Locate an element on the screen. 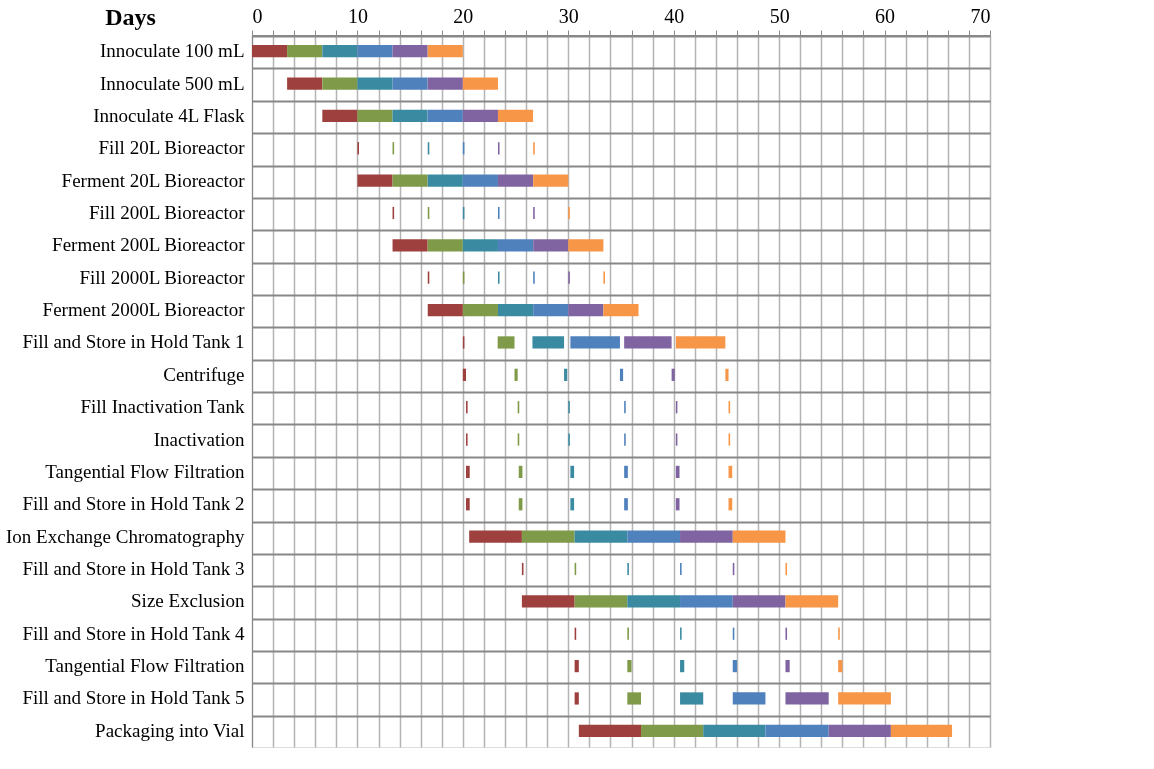 Image resolution: width=1154 pixels, height=769 pixels. y-tick-label: Centrifuge is located at coordinates (204, 374).